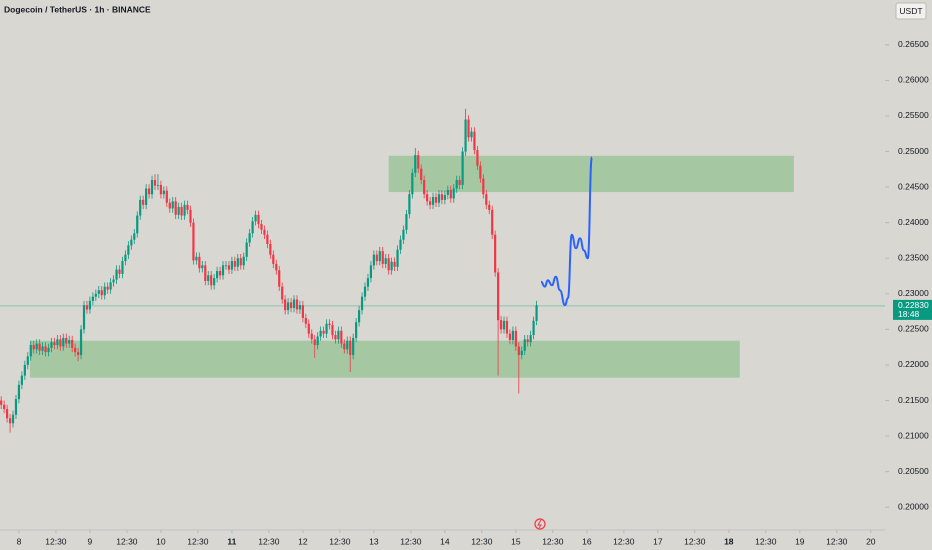 This screenshot has width=932, height=550. Describe the element at coordinates (913, 186) in the screenshot. I see `y-tick-label: 0.24500` at that location.